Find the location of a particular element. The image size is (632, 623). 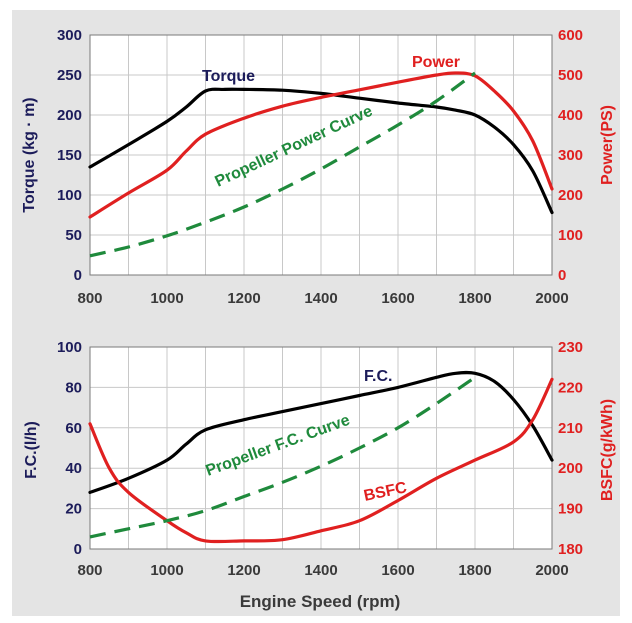

annotation-torque: Torque is located at coordinates (228, 76).